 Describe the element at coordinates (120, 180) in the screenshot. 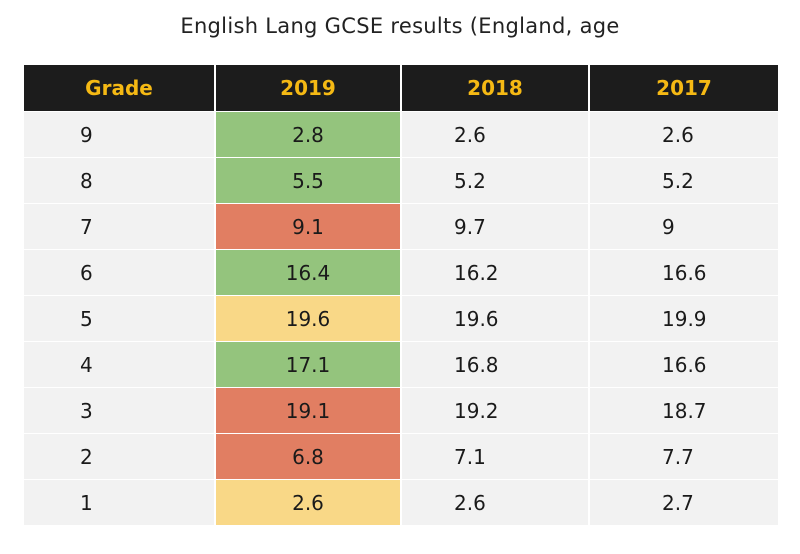

I see `grade-cell: 8` at that location.